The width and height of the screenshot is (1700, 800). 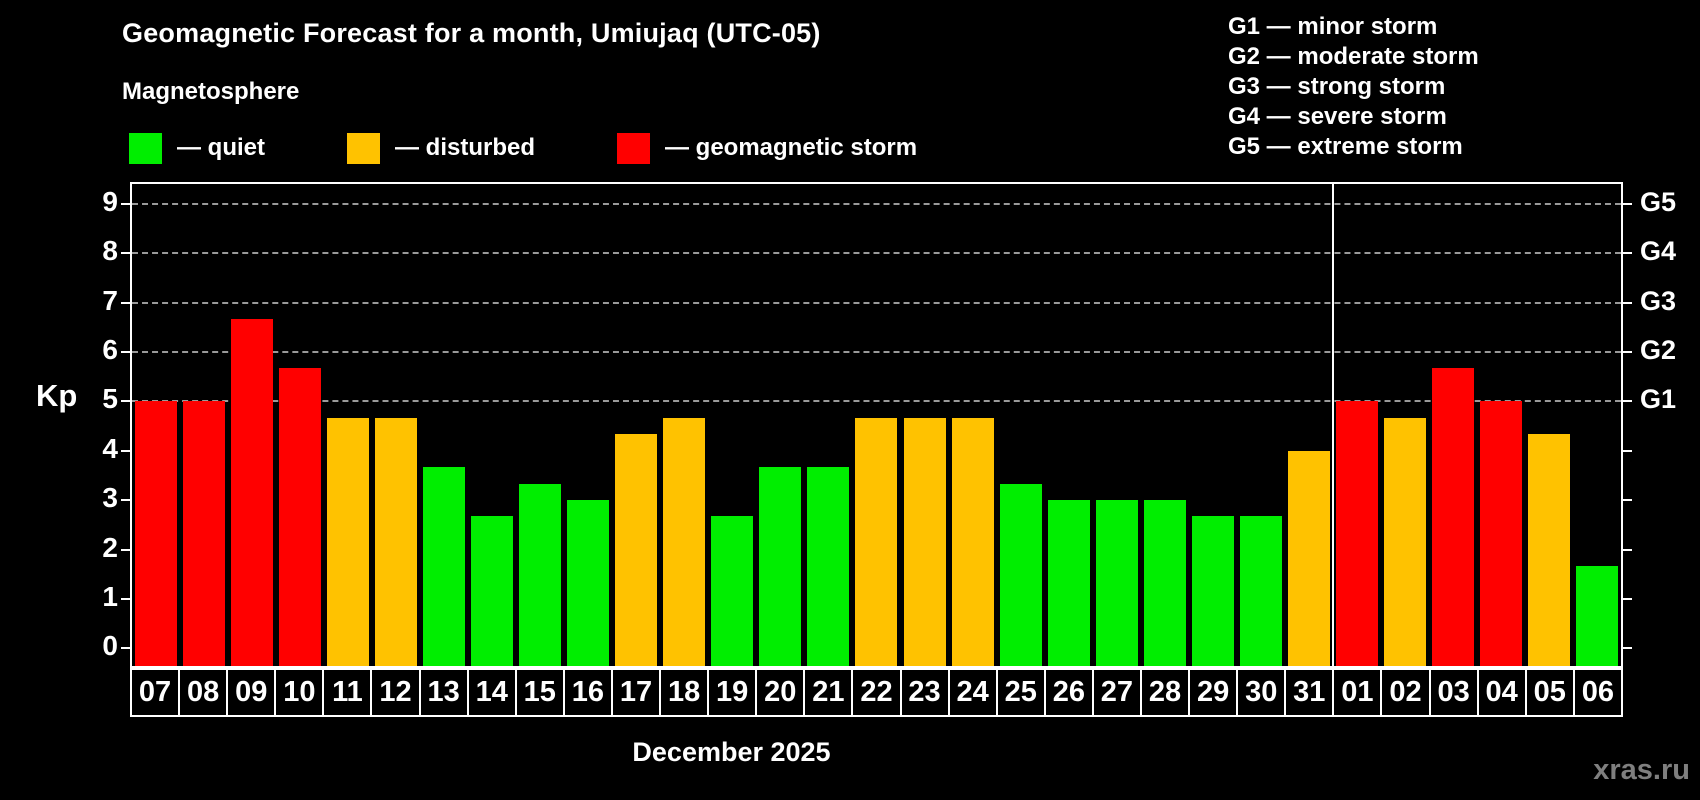 I want to click on y-tick-label-8: 8, so click(x=110, y=251).